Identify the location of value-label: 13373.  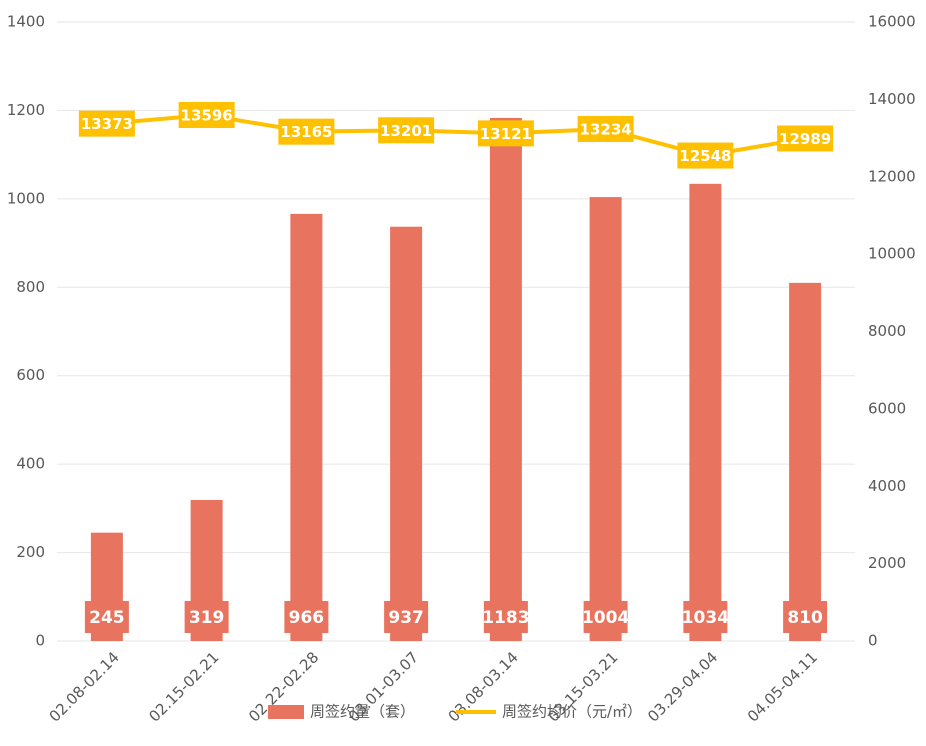
(107, 124).